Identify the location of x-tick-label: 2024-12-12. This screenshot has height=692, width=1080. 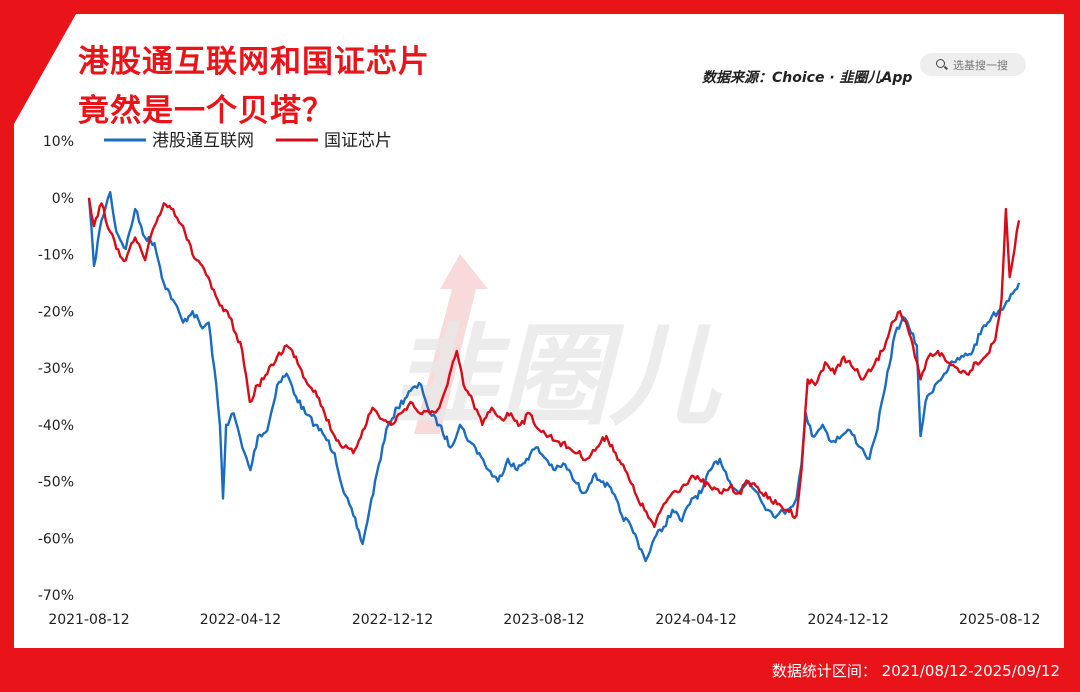
(848, 620).